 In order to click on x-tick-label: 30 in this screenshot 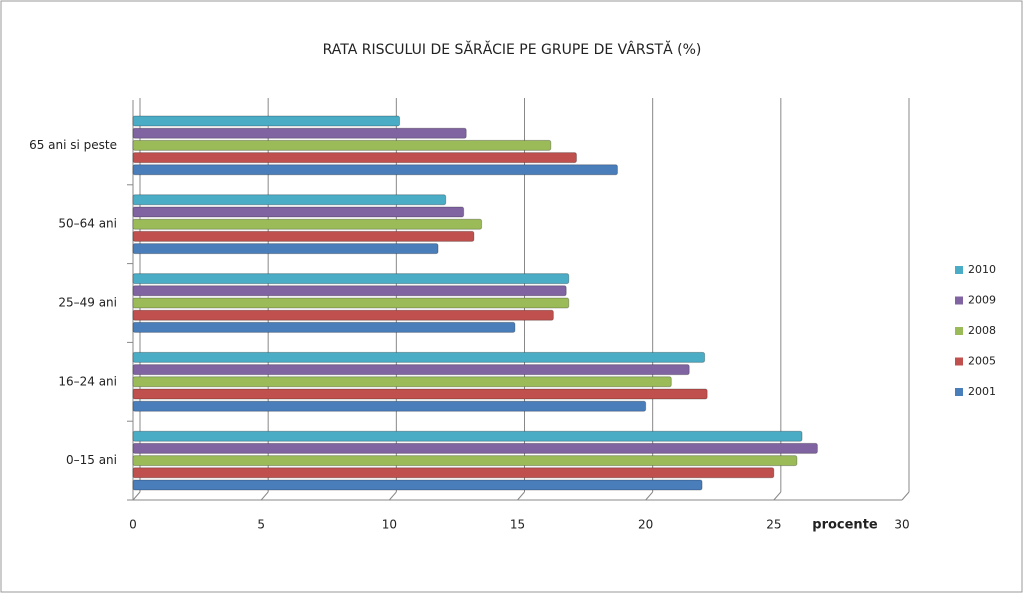, I will do `click(901, 525)`.